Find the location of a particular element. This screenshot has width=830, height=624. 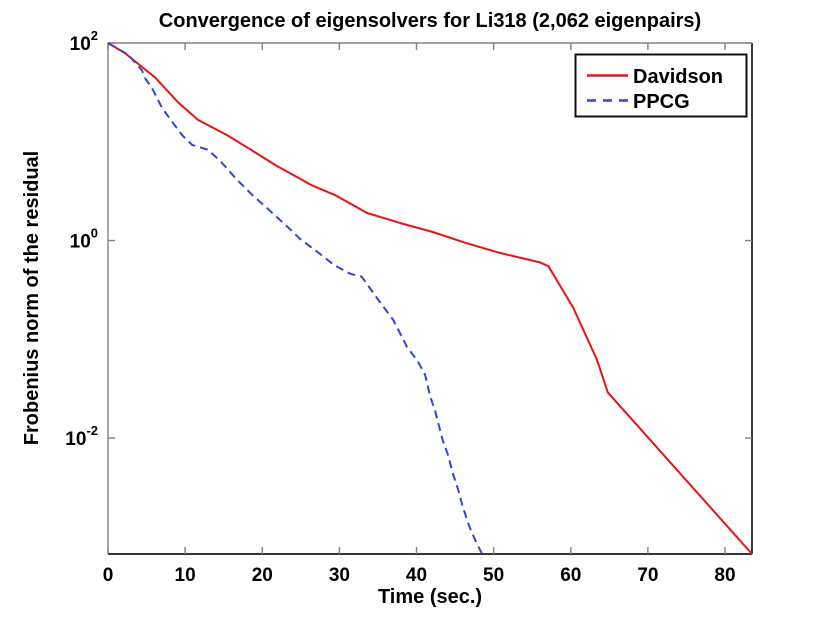

legend-davidson-label: Davidson is located at coordinates (678, 77).